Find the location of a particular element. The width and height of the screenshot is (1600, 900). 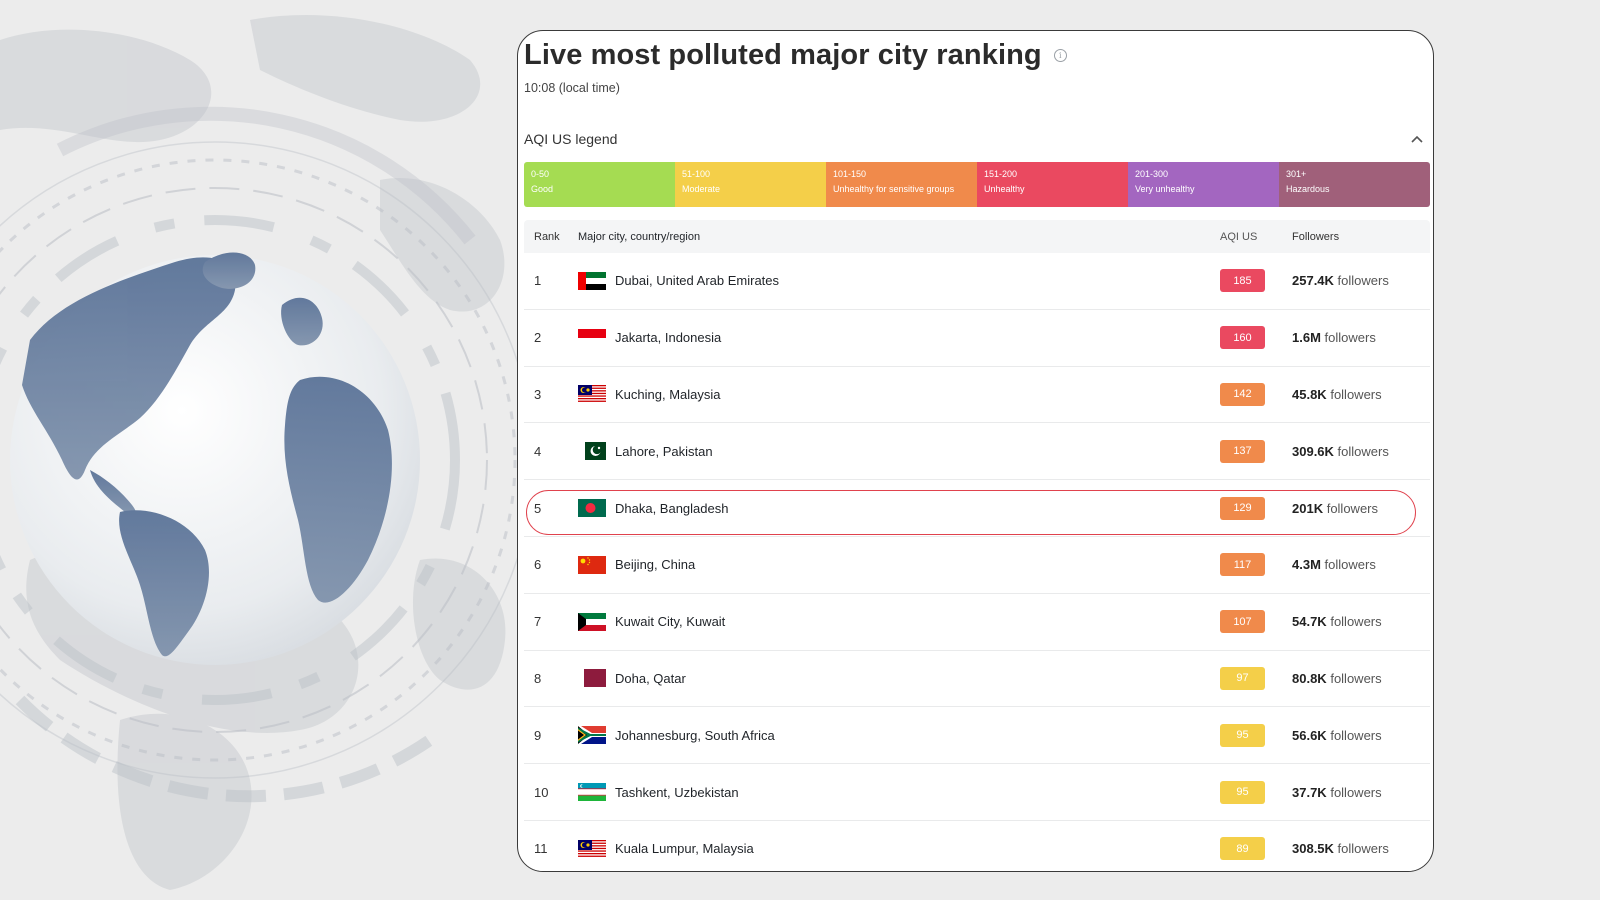

row-followers: 257.4K followers is located at coordinates (1361, 280).